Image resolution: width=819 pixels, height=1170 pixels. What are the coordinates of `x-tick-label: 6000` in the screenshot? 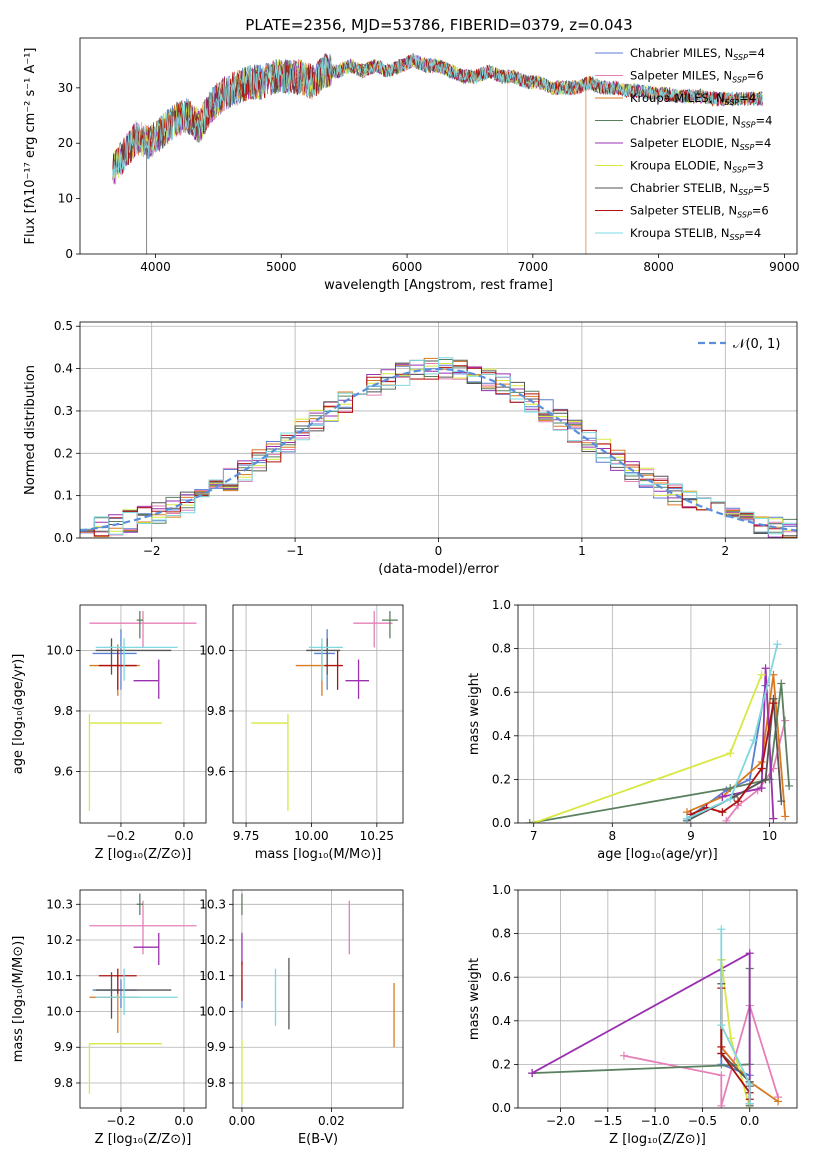 It's located at (407, 267).